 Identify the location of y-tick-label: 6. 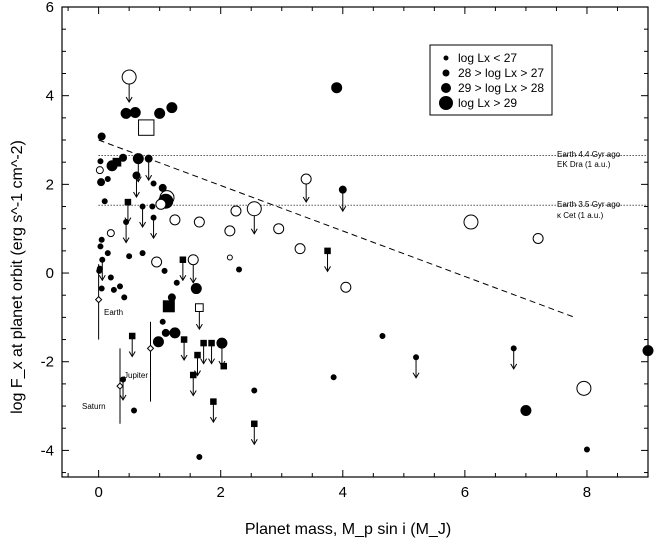
(50, 8).